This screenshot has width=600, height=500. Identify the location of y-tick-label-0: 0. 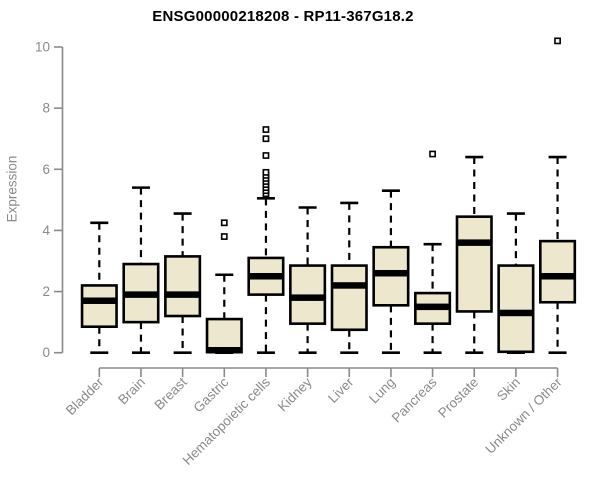
(46, 352).